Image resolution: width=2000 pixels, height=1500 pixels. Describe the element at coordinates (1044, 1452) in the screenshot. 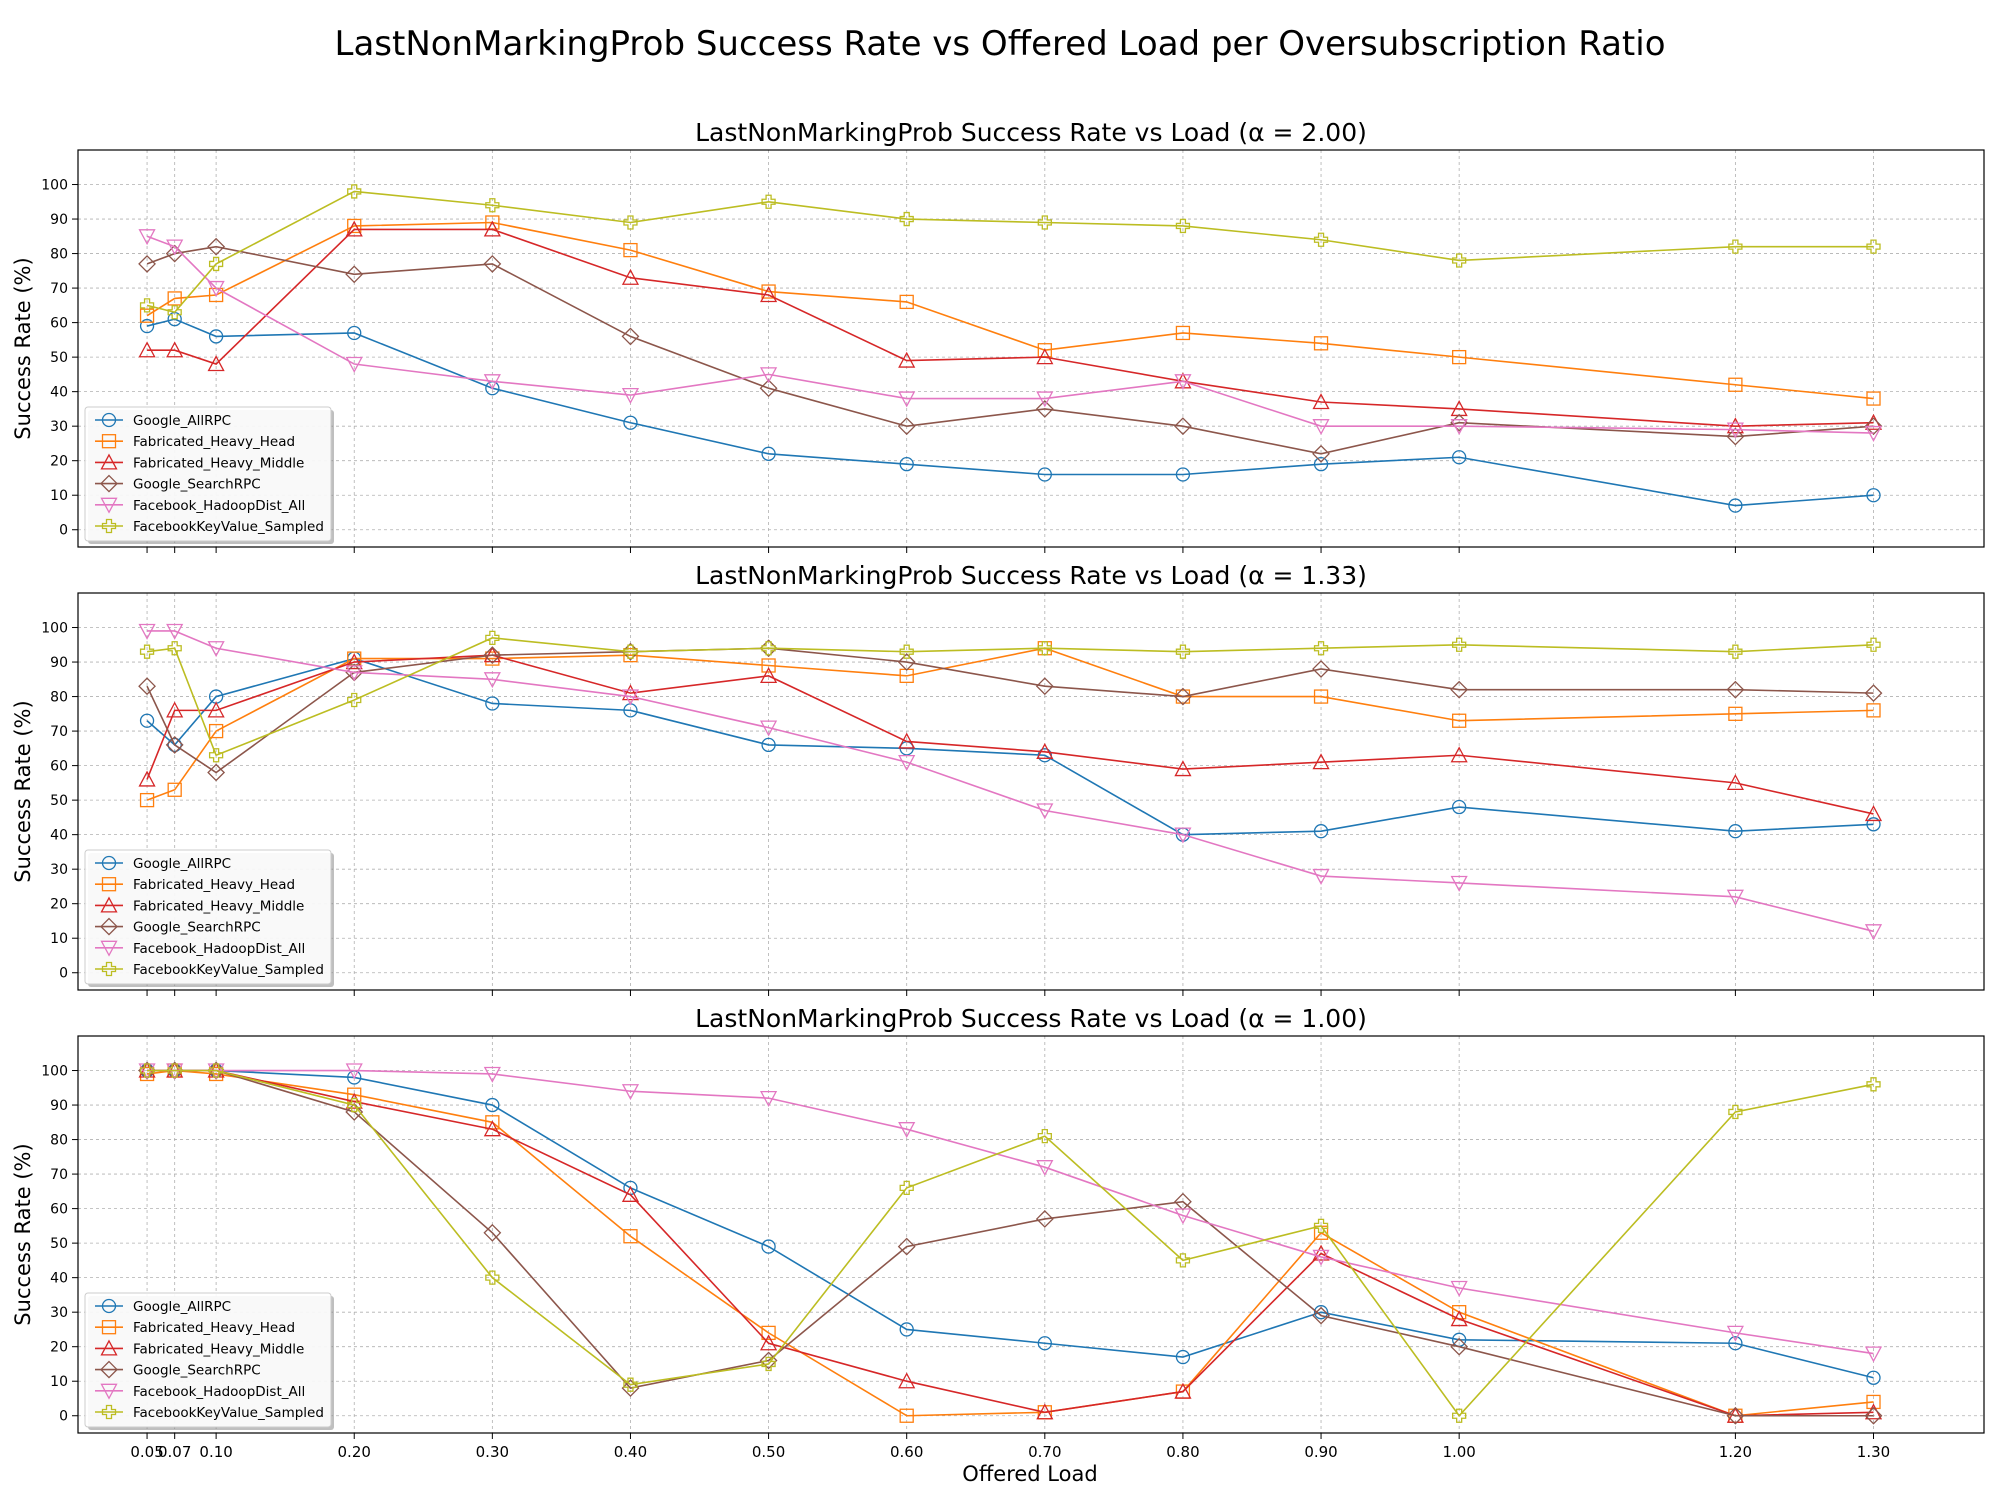

I see `x-tick-label: 0.70` at that location.